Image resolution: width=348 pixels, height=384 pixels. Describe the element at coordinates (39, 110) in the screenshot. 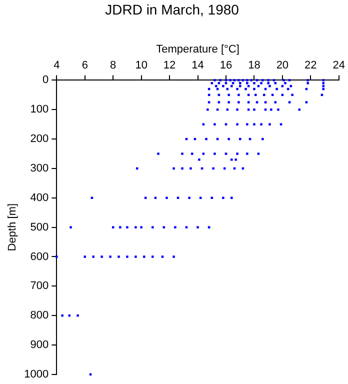

I see `y-tick-label: 100` at that location.